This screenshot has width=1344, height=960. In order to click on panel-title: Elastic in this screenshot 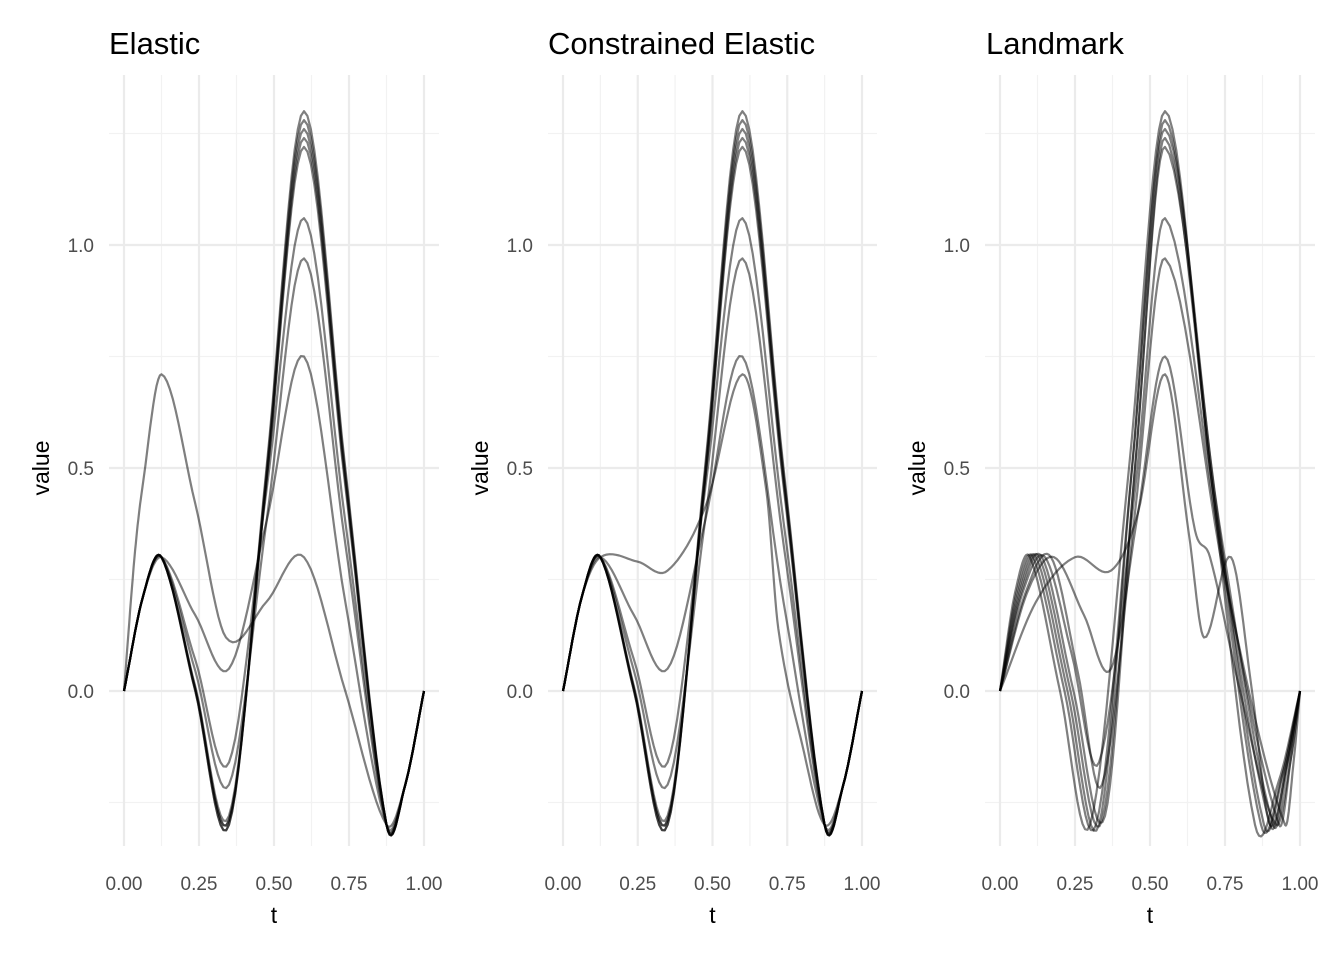, I will do `click(154, 43)`.